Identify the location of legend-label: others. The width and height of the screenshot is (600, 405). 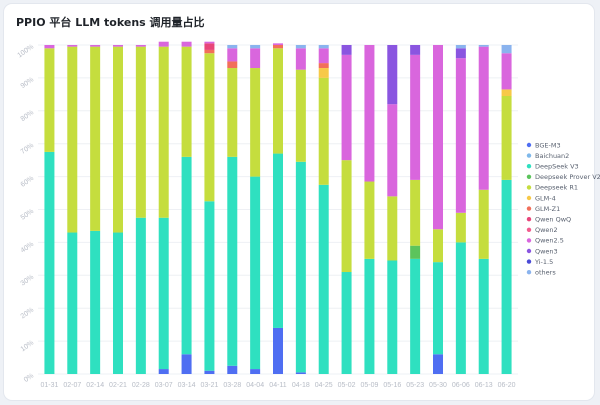
(545, 273).